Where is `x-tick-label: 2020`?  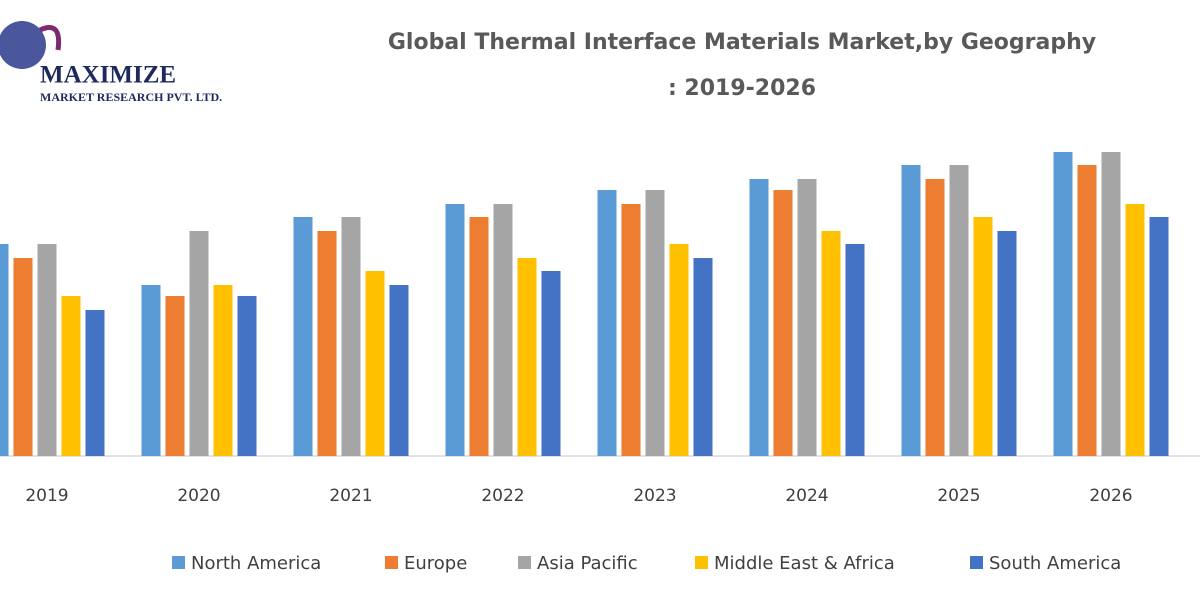
x-tick-label: 2020 is located at coordinates (198, 496).